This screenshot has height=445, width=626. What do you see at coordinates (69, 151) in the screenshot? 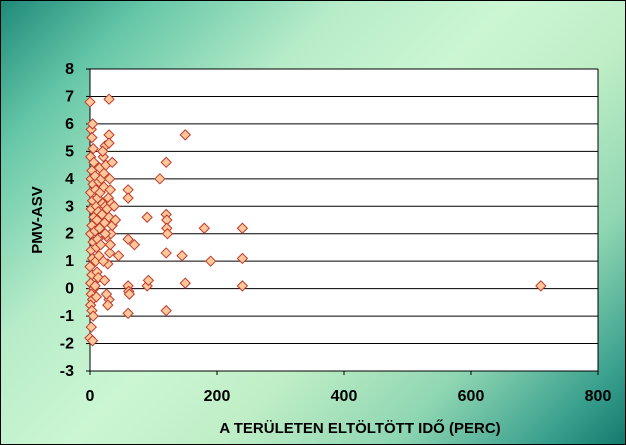
I see `y-tick-label: 5` at bounding box center [69, 151].